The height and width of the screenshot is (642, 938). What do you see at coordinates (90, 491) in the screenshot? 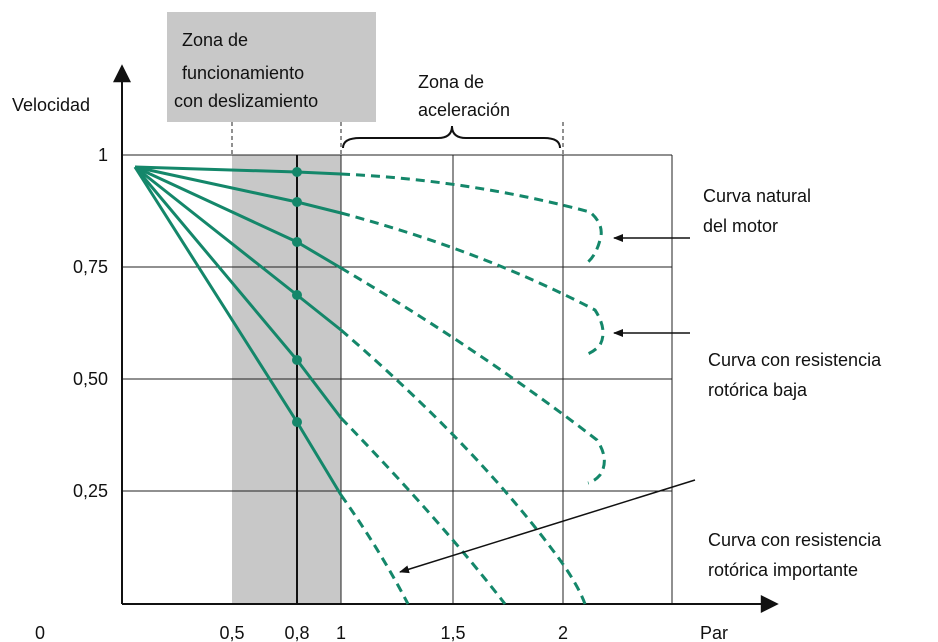
I see `y-tick-label: 0,25` at bounding box center [90, 491].